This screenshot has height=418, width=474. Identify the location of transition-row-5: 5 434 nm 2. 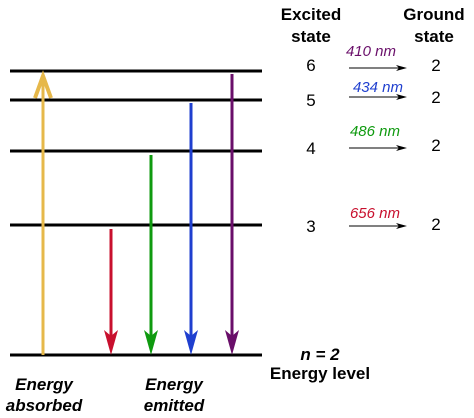
(373, 94).